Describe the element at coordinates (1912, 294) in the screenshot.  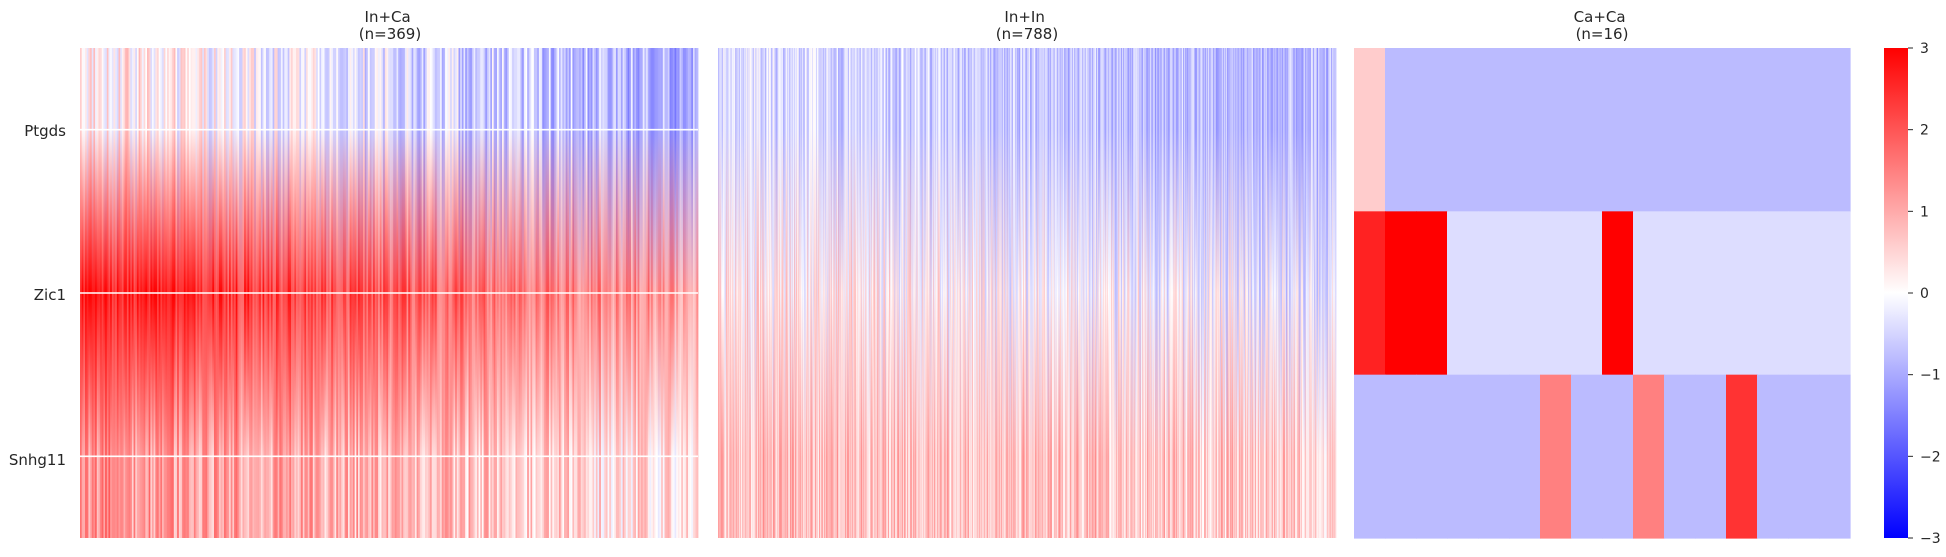
I see `colorbar: 3 2 1 0 −1 −2 −3` at that location.